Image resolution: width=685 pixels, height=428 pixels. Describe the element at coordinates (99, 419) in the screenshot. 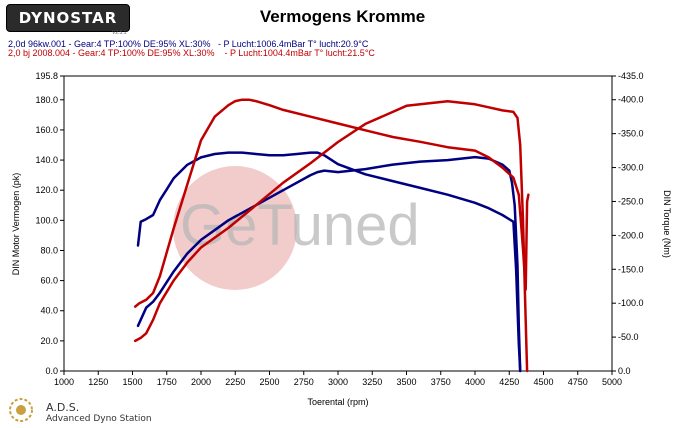

I see `footer-subtitle: Advanced Dyno Station` at that location.